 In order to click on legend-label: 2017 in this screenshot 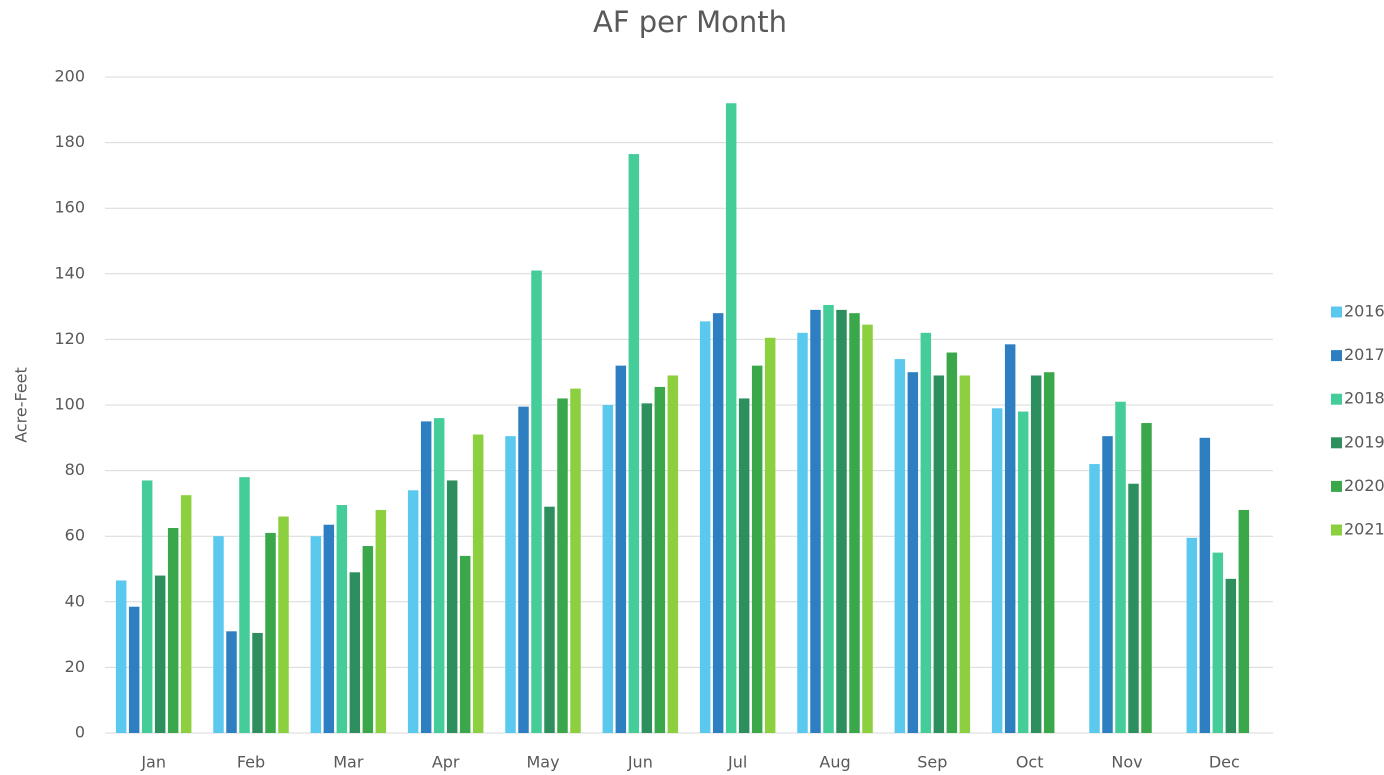, I will do `click(1364, 354)`.